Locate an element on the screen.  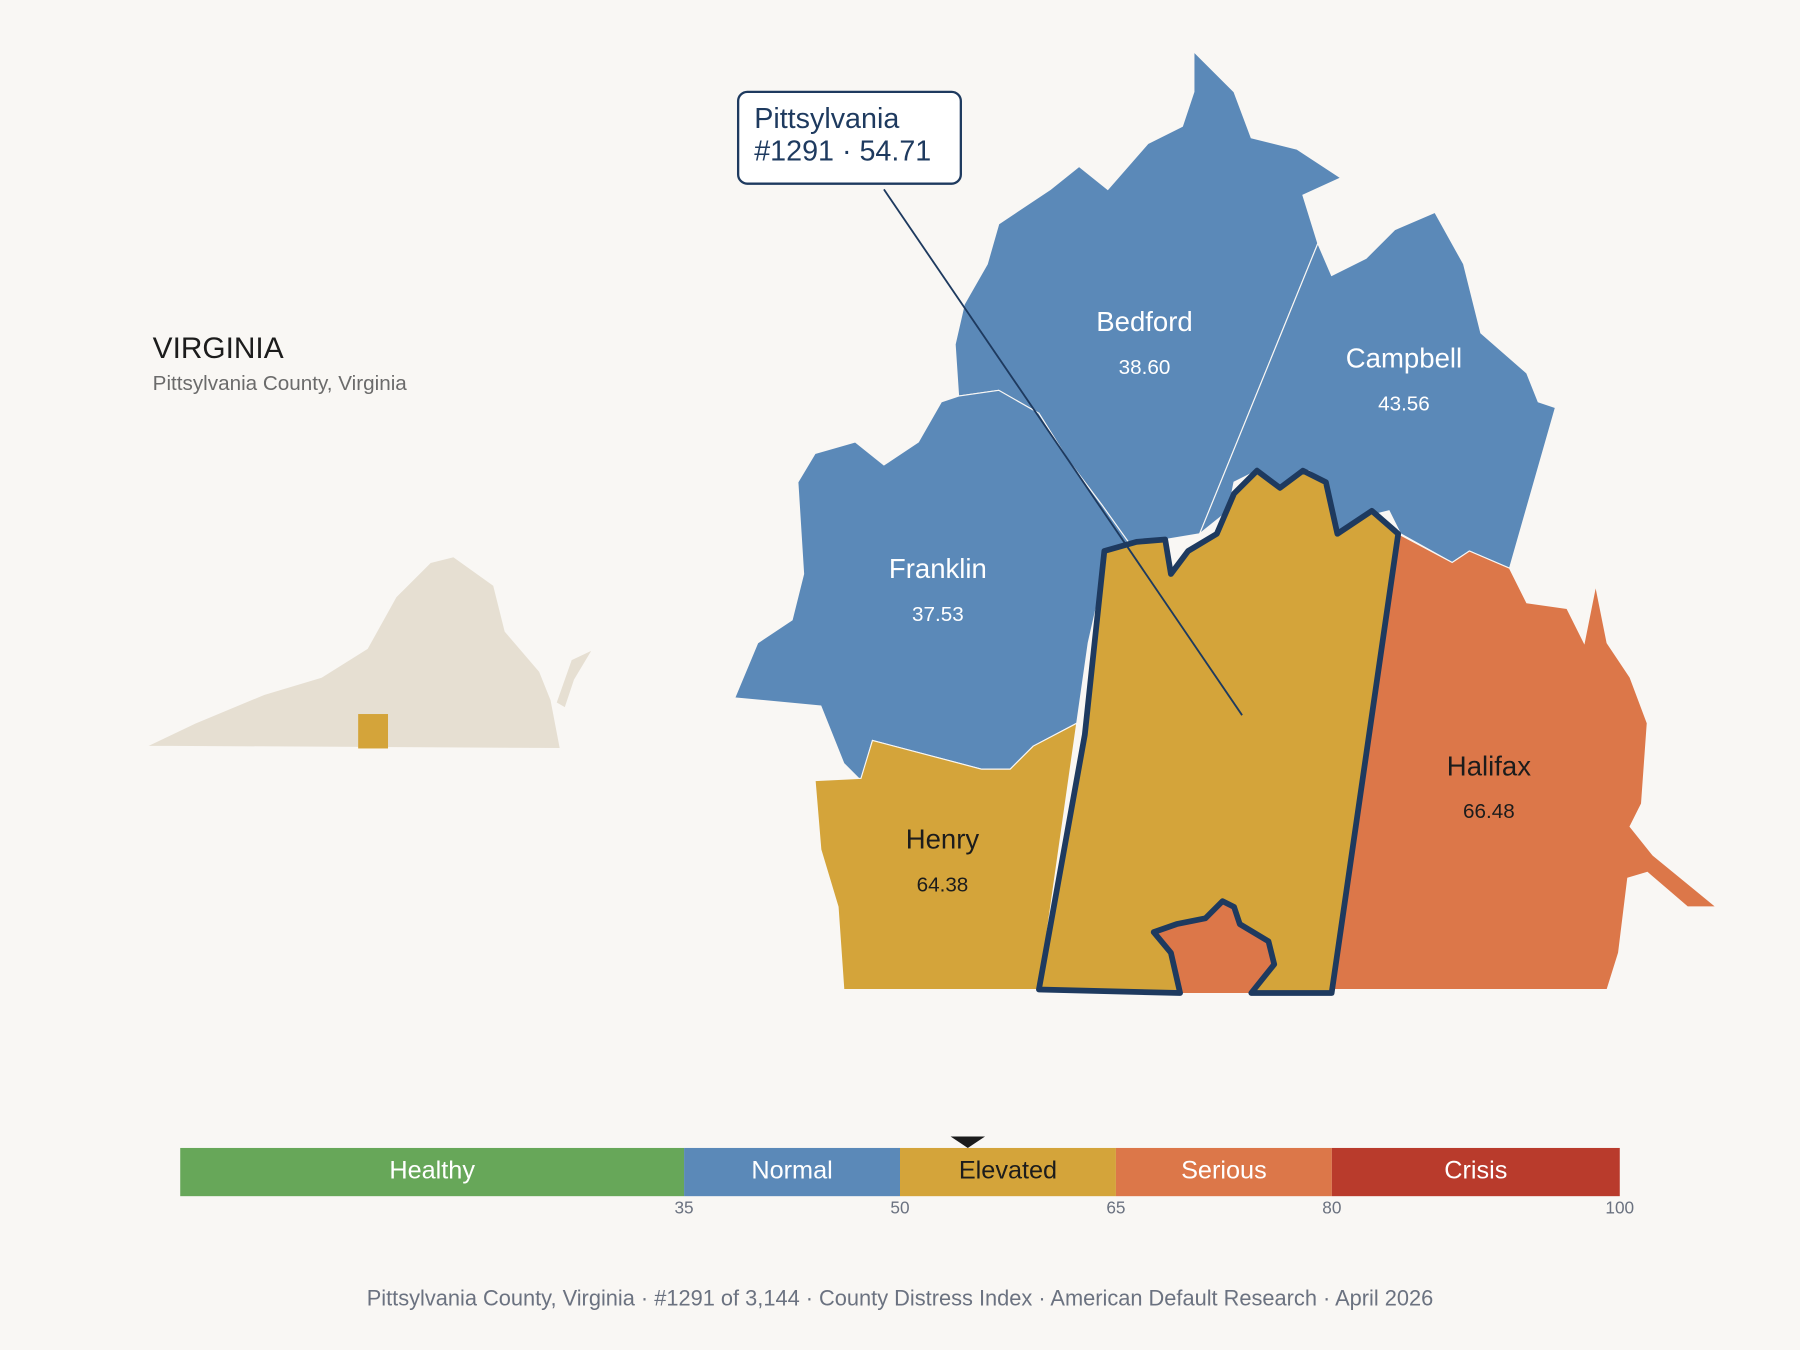
scale-tick-label: 35 is located at coordinates (683, 1207).